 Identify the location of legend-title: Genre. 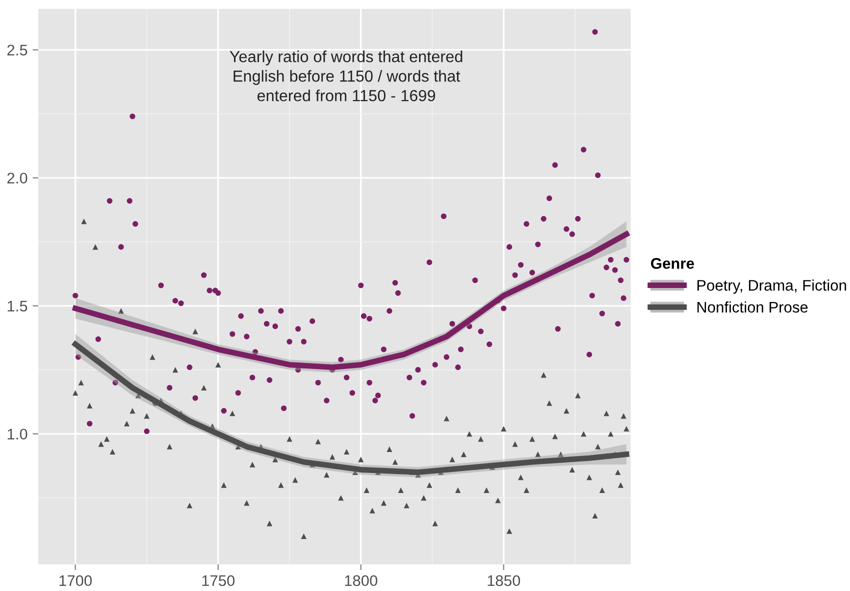
(672, 263).